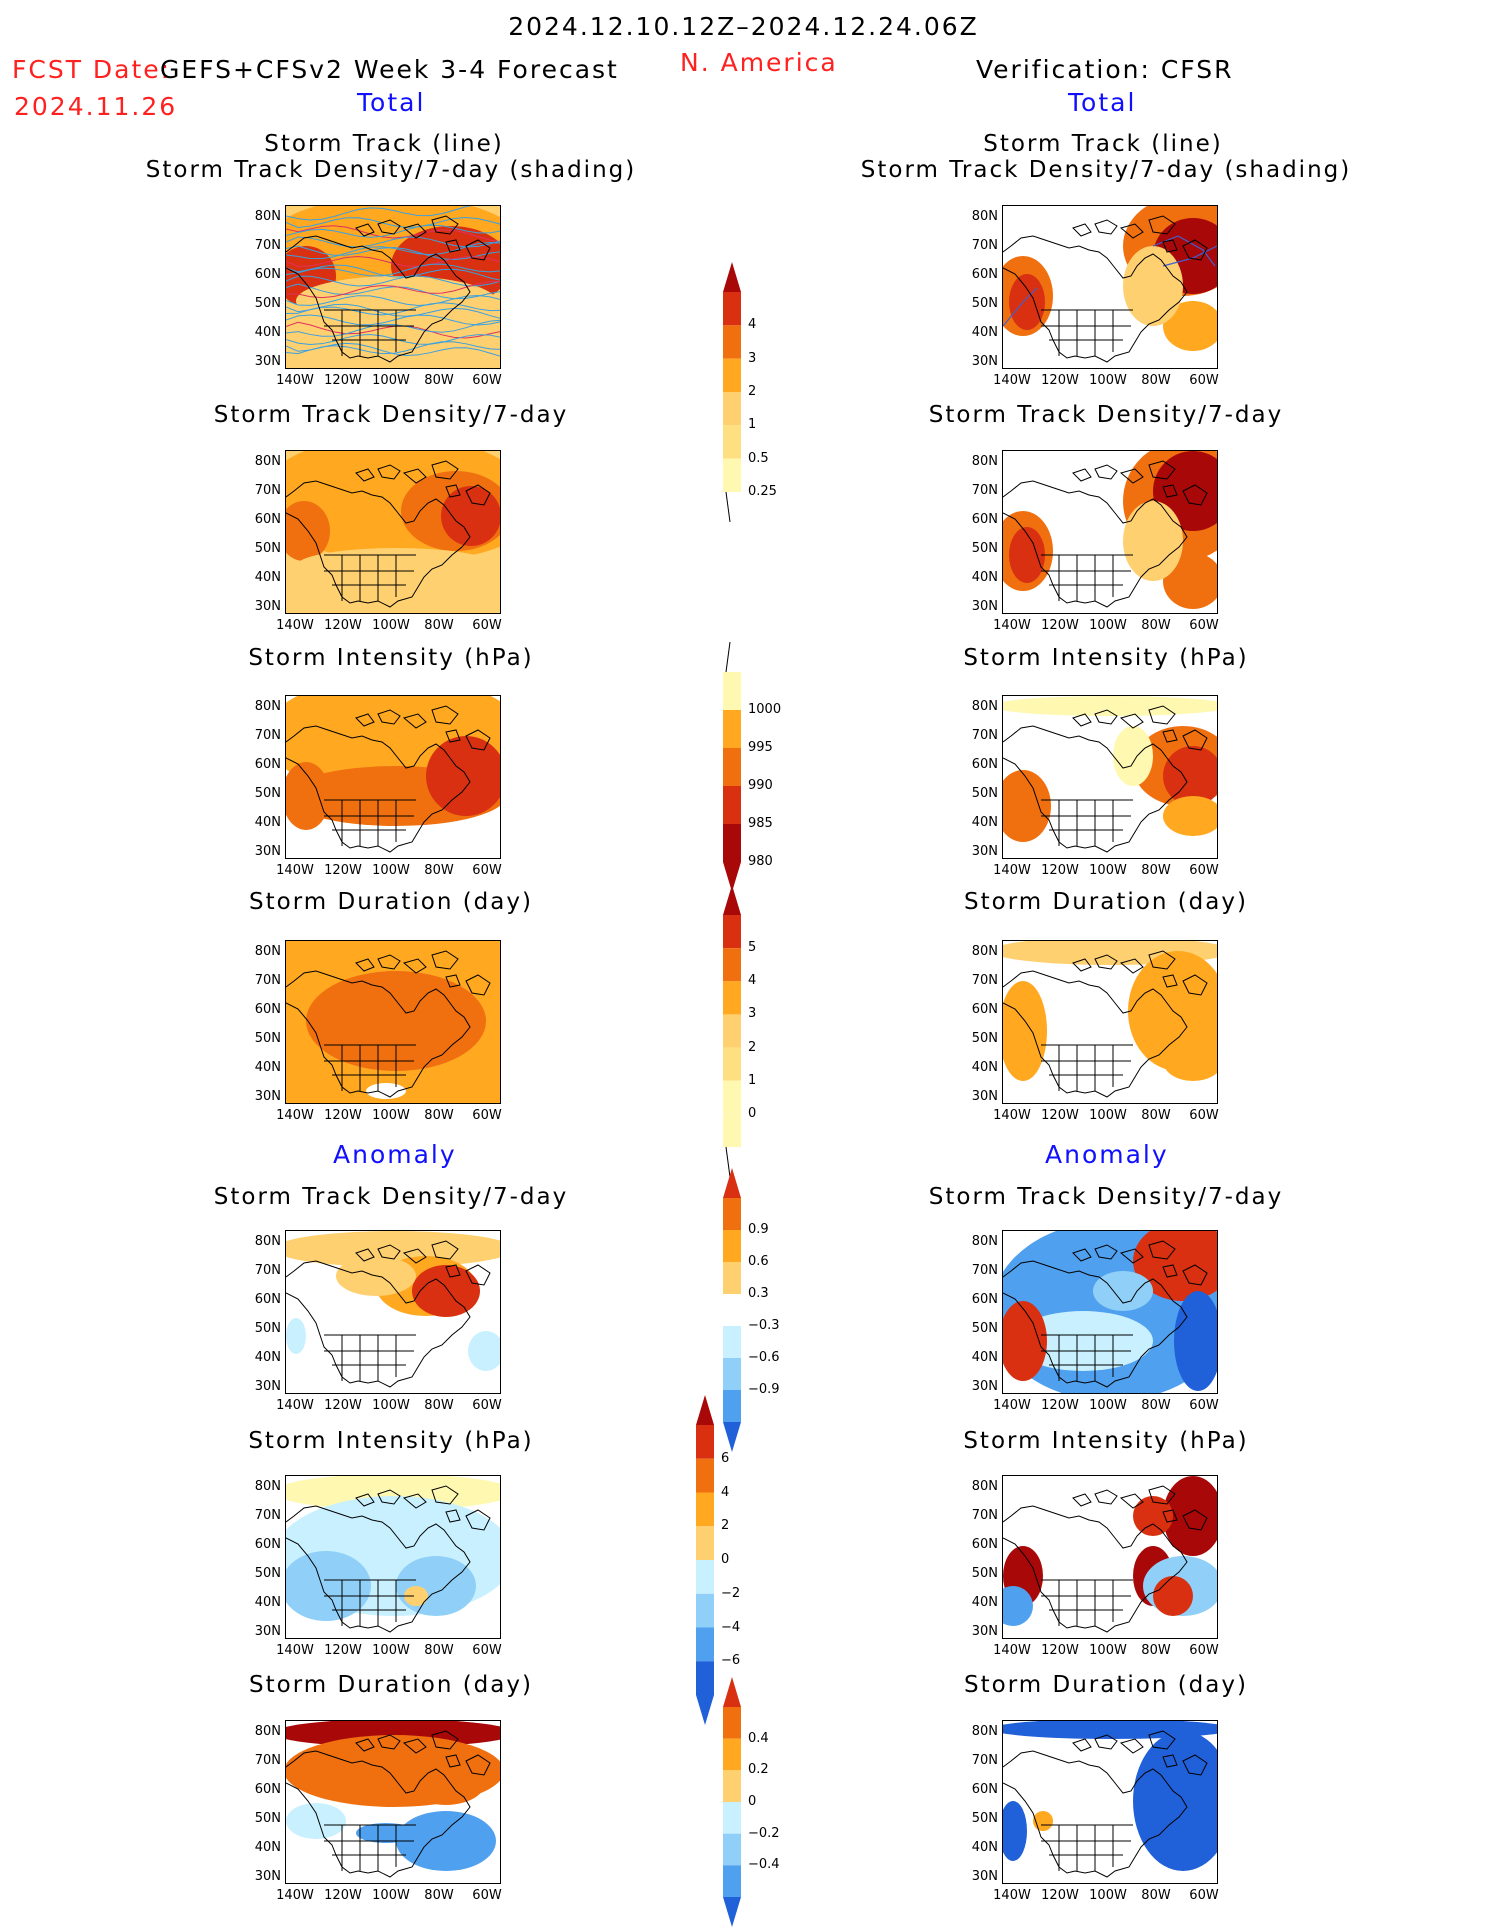 The width and height of the screenshot is (1487, 1931). Describe the element at coordinates (752, 981) in the screenshot. I see `colorbar-label: 4` at that location.